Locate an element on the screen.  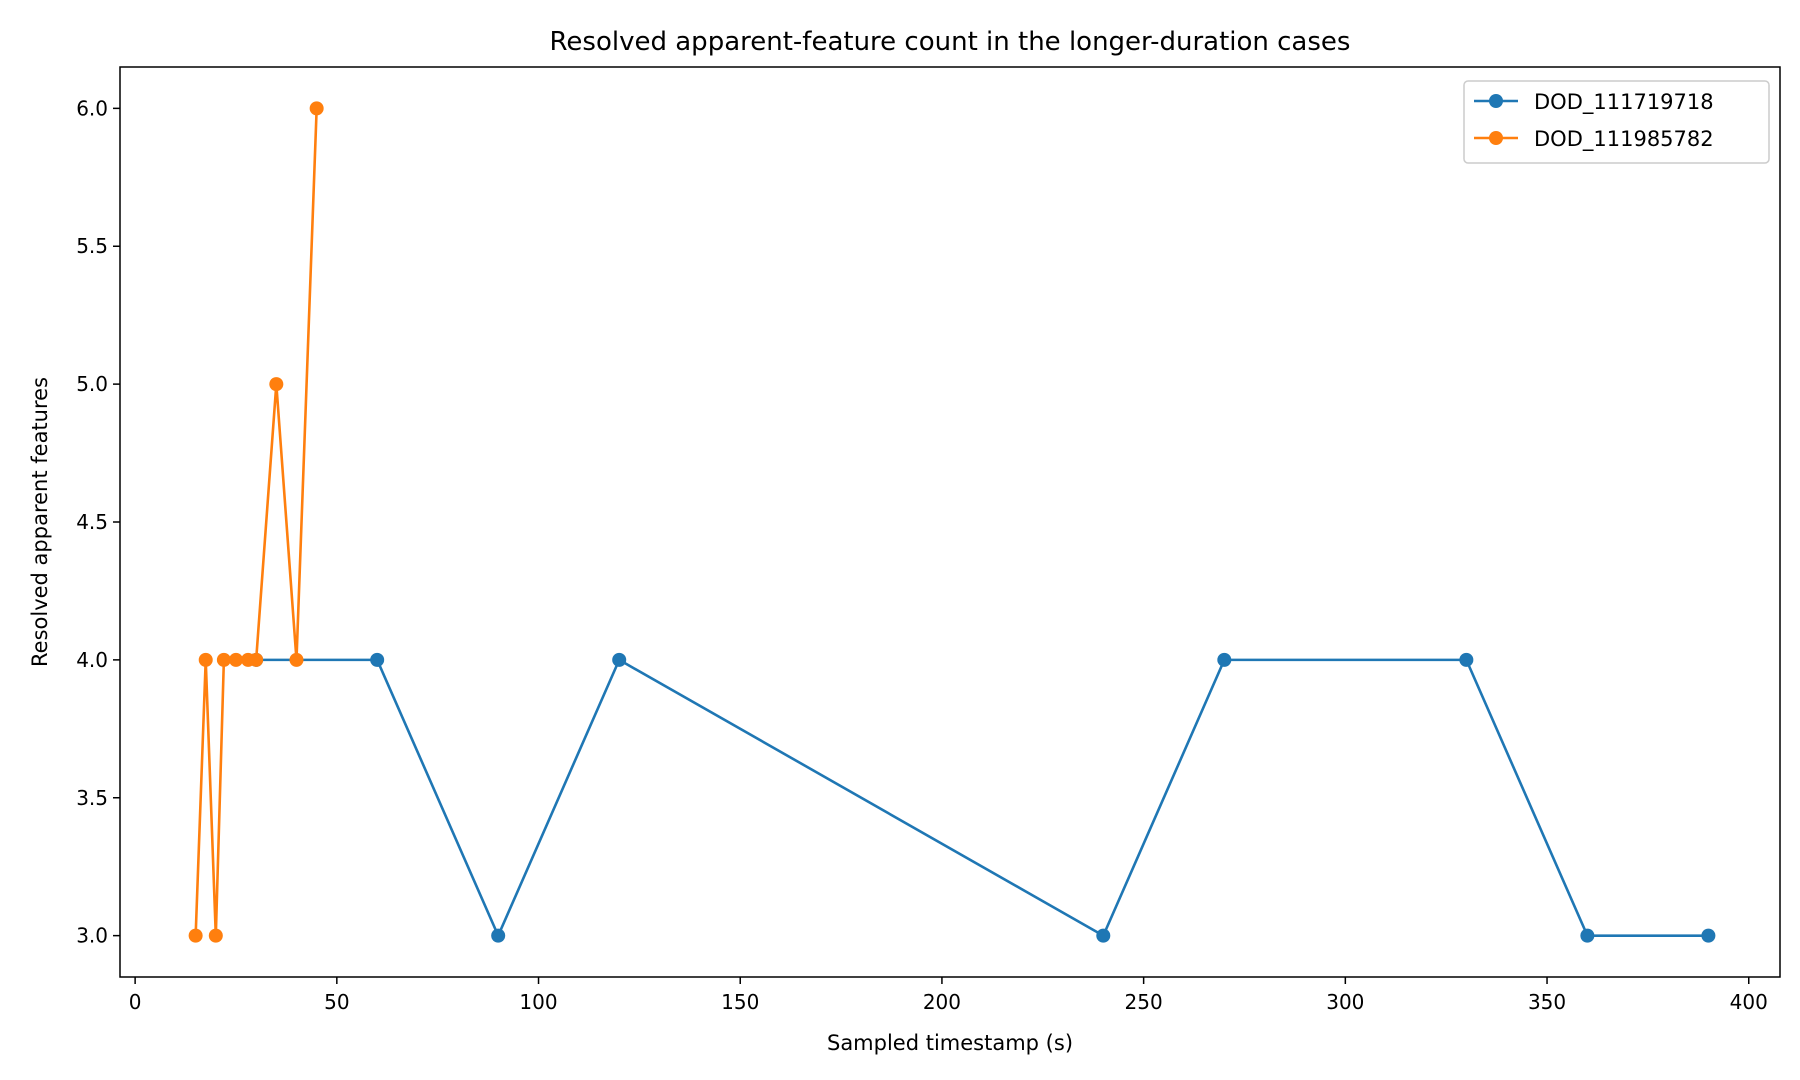
legend-box is located at coordinates (1616, 122).